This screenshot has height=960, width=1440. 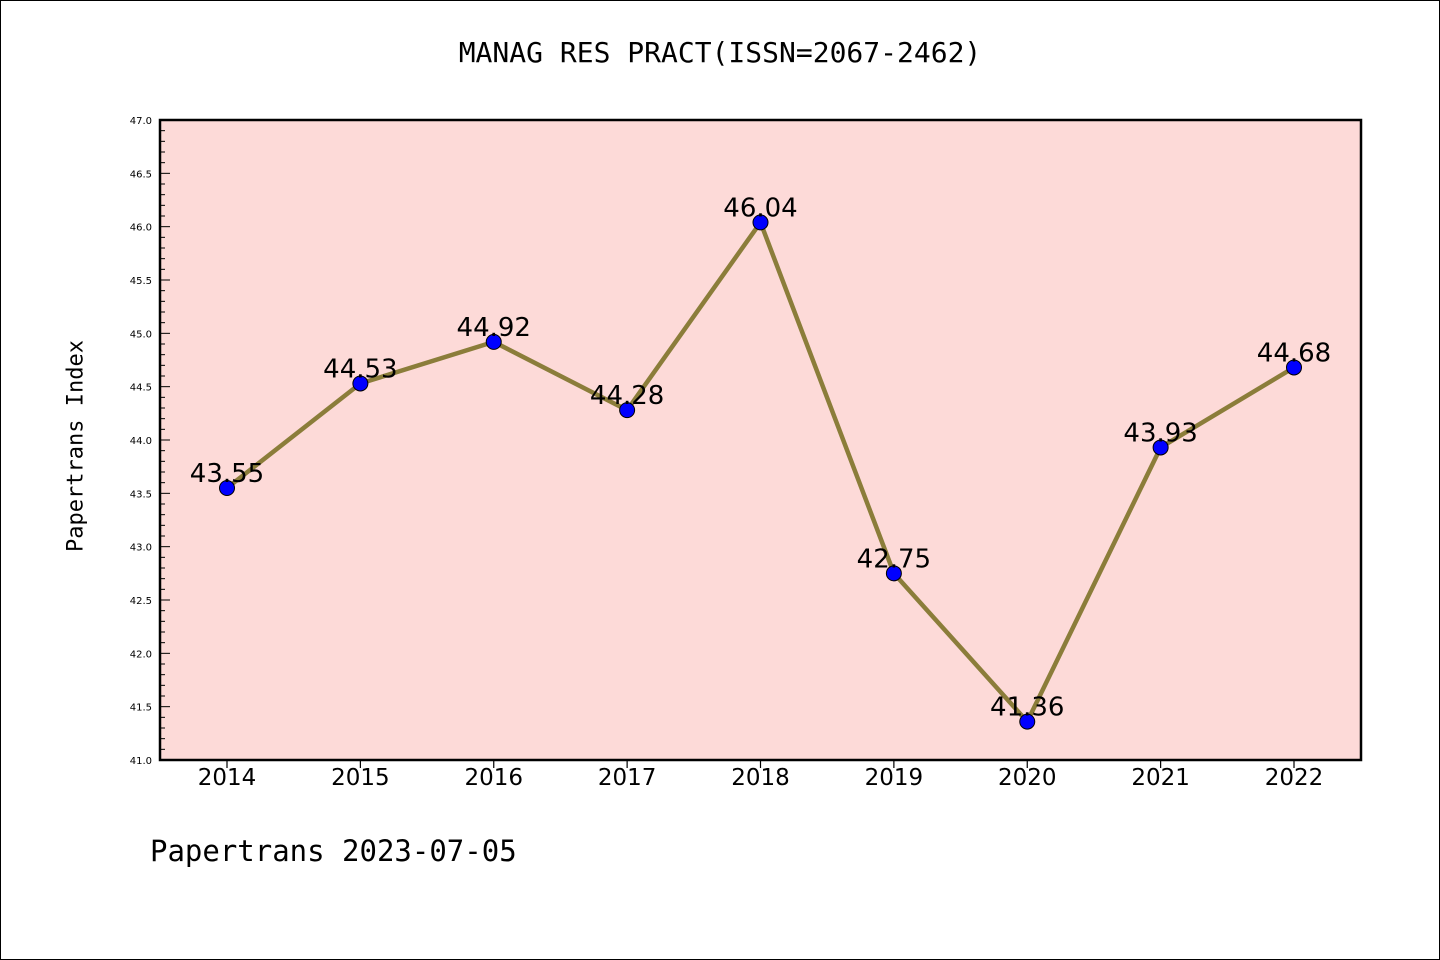 I want to click on data-label: 44.92, so click(x=494, y=328).